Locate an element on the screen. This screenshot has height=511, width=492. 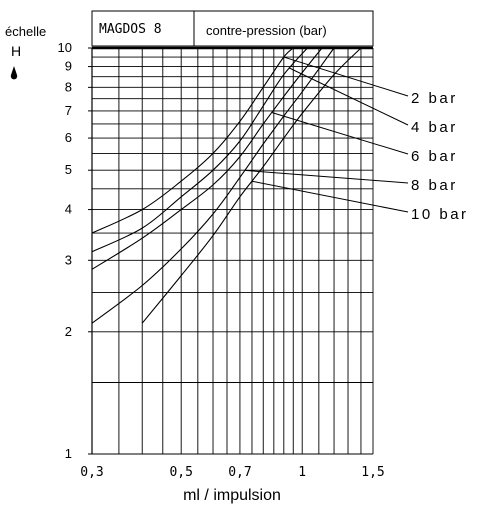
y-tick-labels: 1 2 3 4 5 6 7 8 9 10 is located at coordinates (75, 250).